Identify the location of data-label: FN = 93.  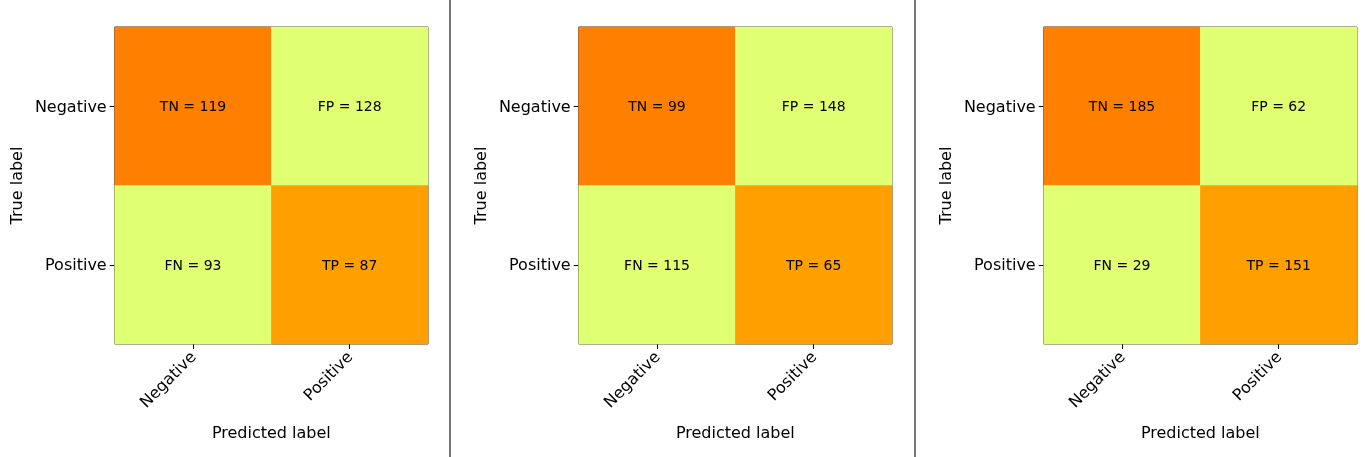
(193, 264).